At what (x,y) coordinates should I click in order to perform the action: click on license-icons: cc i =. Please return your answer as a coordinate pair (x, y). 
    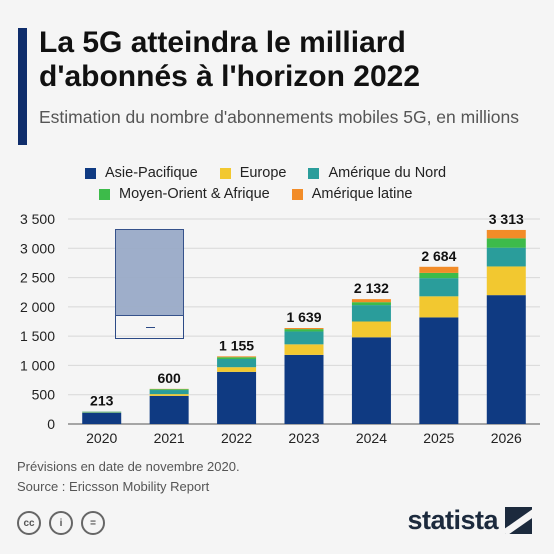
    Looking at the image, I should click on (65, 523).